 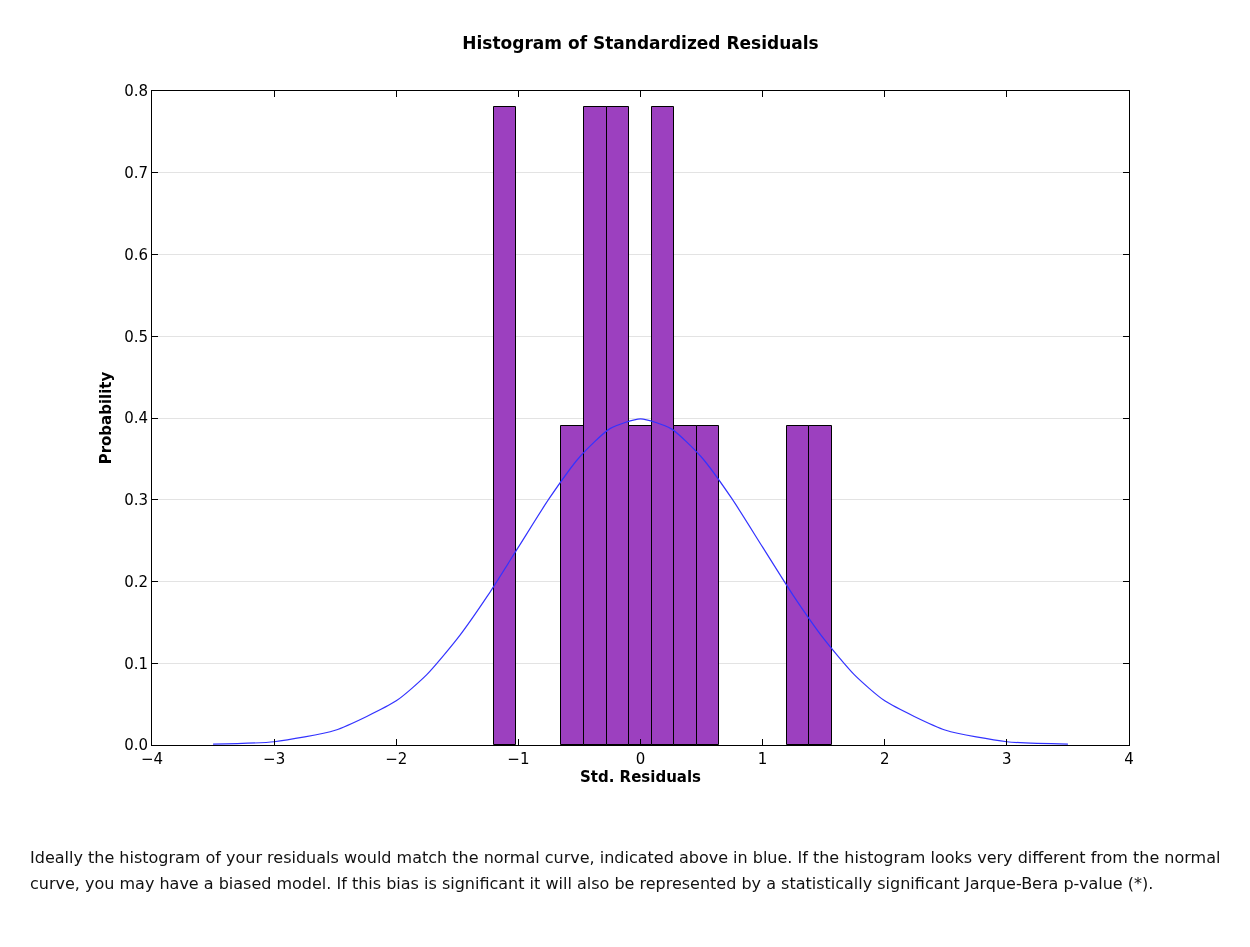 I want to click on y-tick-label: 0.1, so click(x=136, y=663).